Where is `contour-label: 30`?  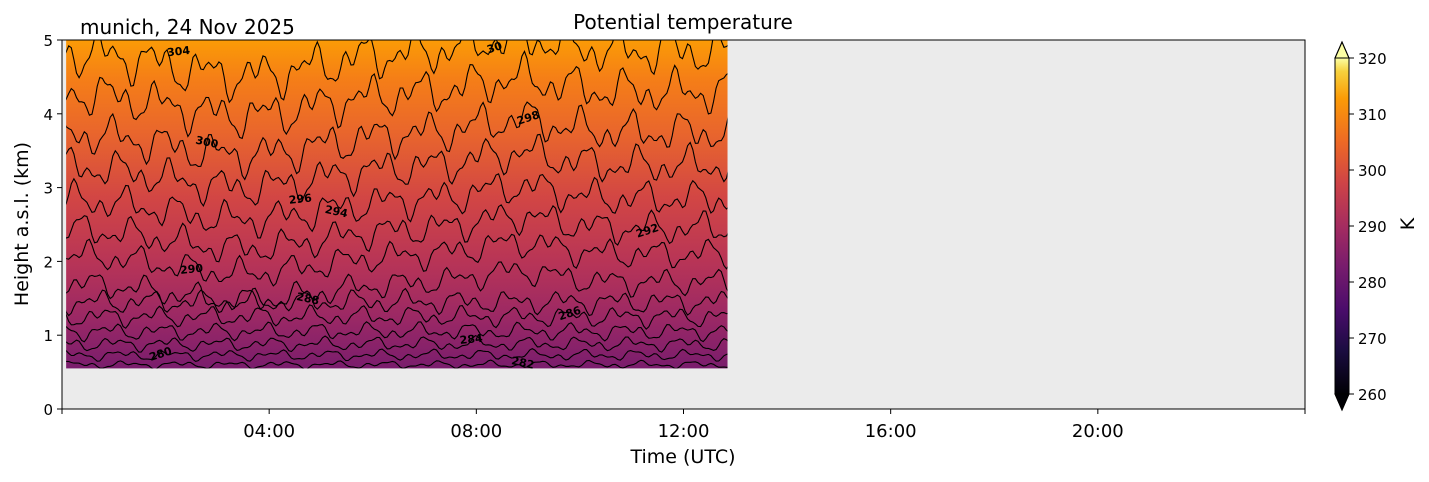
contour-label: 30 is located at coordinates (494, 47).